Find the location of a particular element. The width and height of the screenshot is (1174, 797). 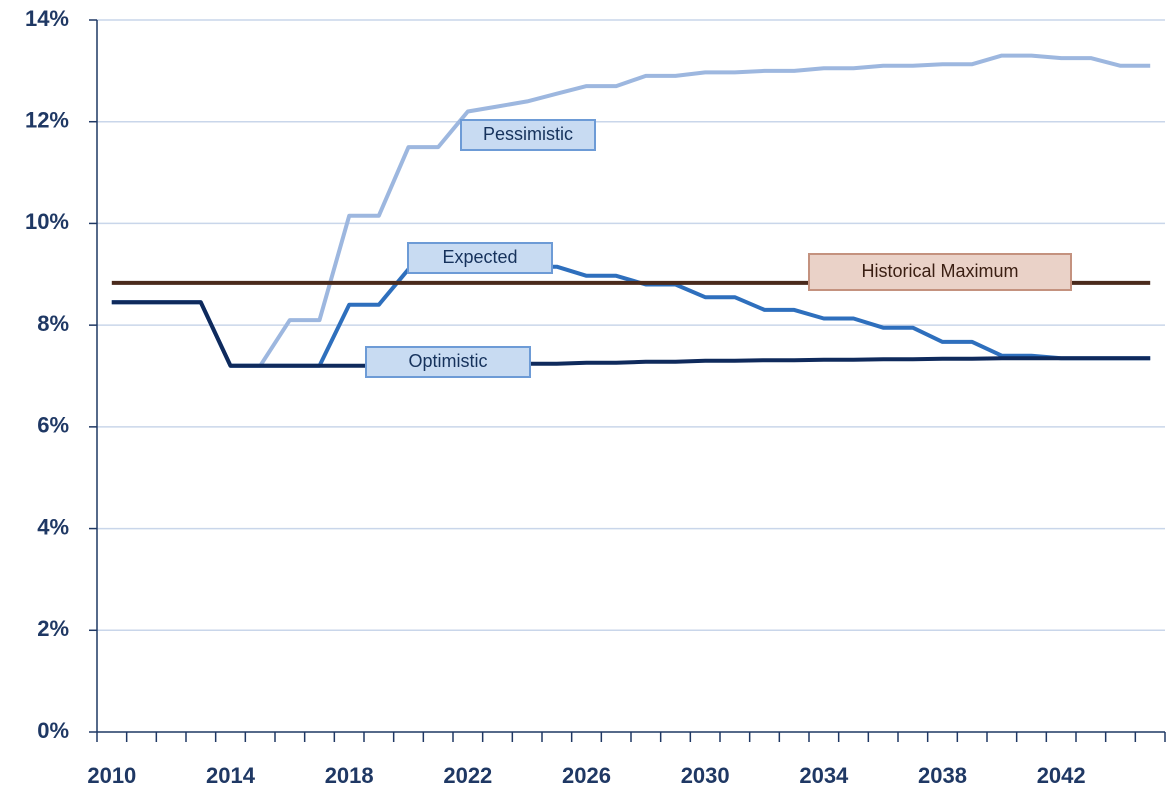

y-tick-label: 14% is located at coordinates (47, 18).